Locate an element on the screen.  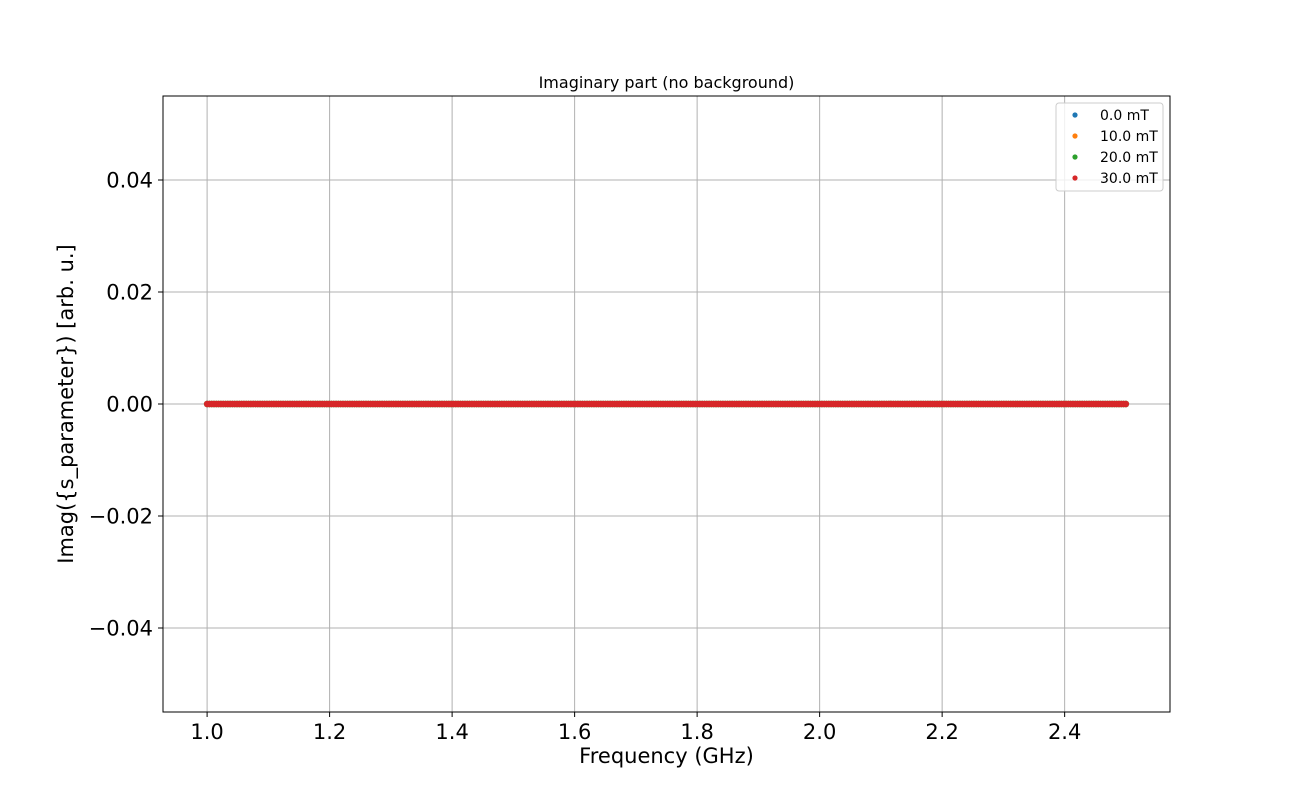
legend-frame is located at coordinates (1109, 147).